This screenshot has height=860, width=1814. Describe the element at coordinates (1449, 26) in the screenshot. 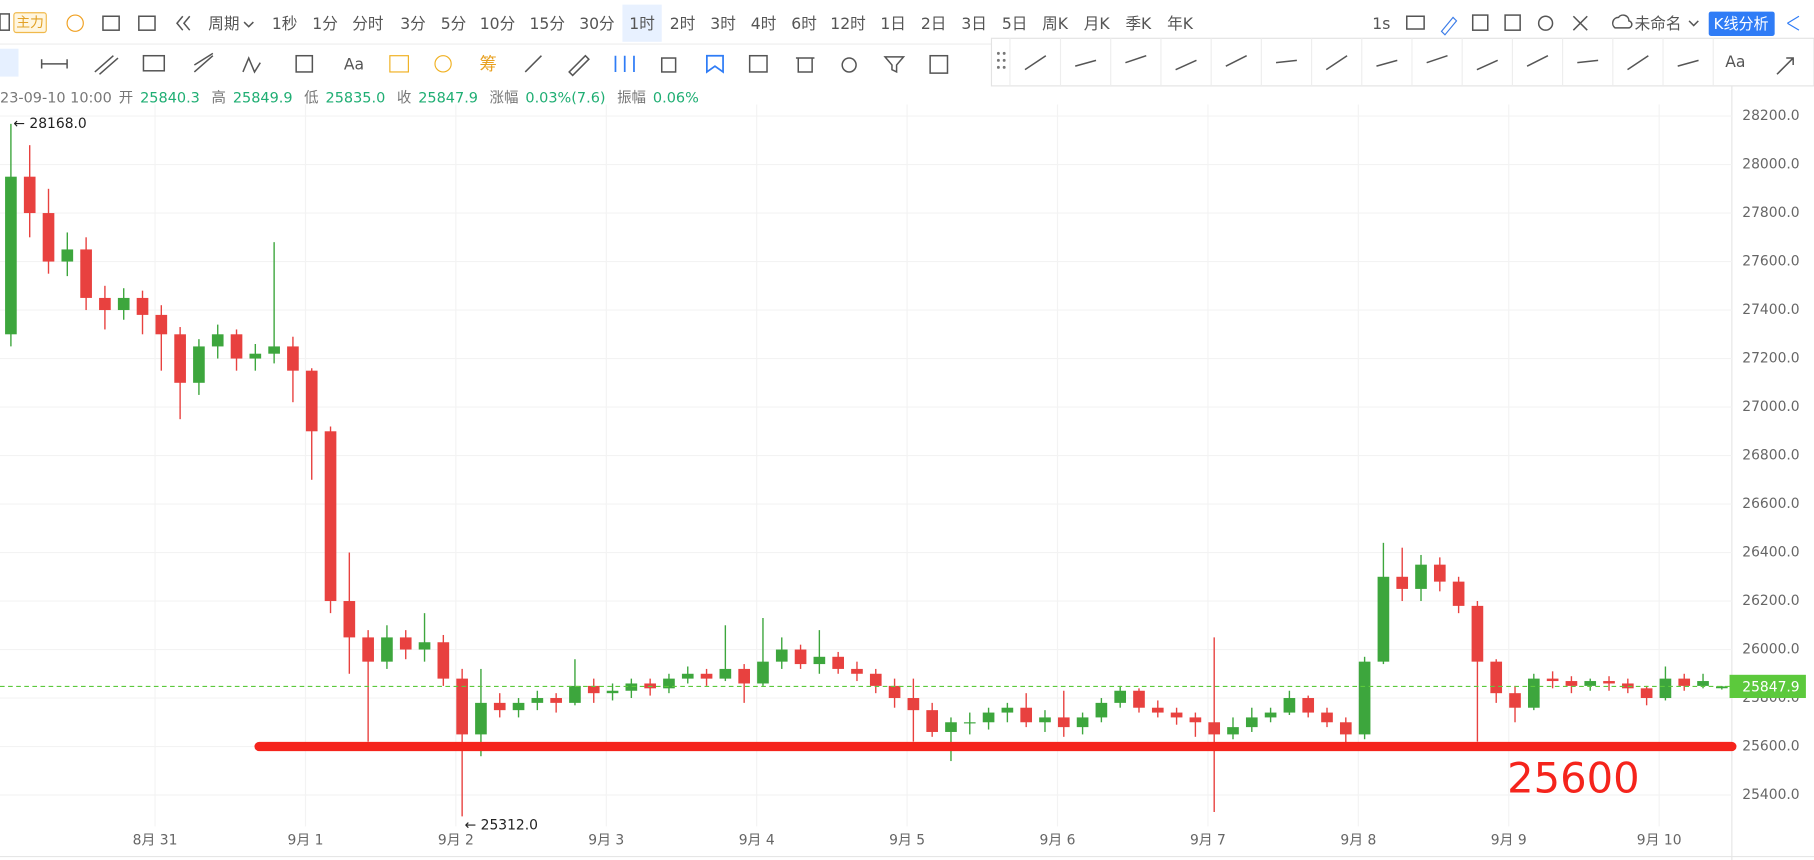

I see `pen-icon` at that location.